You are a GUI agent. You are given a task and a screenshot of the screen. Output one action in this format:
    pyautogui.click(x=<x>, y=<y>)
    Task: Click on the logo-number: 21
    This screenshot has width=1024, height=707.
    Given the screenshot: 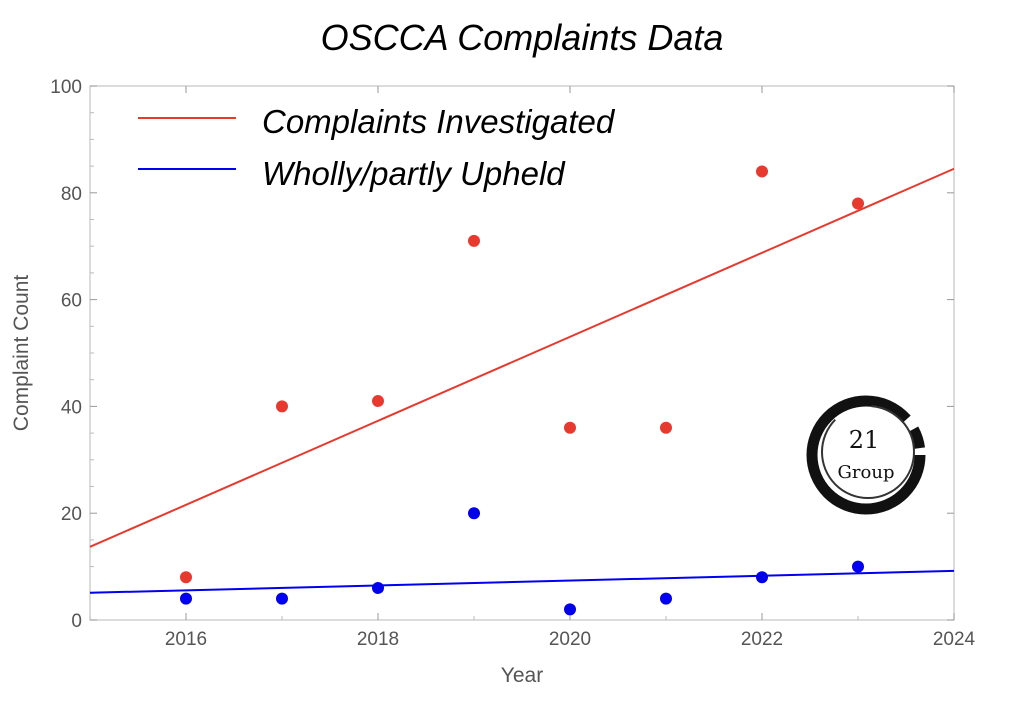 What is the action you would take?
    pyautogui.click(x=864, y=440)
    